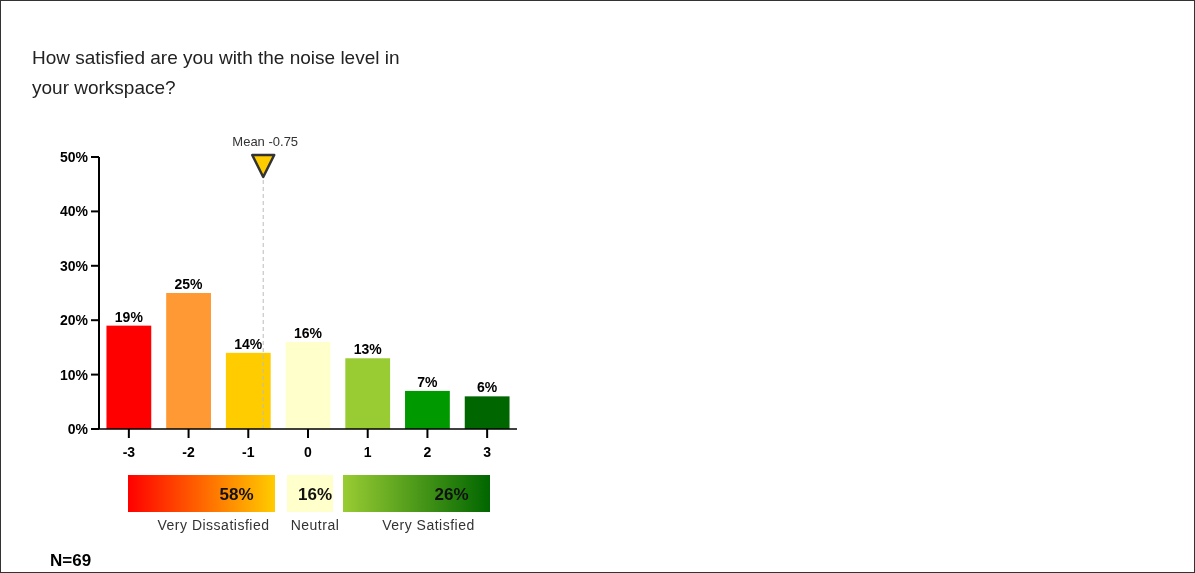 This screenshot has height=573, width=1195. I want to click on x-tick-label: 3, so click(487, 452).